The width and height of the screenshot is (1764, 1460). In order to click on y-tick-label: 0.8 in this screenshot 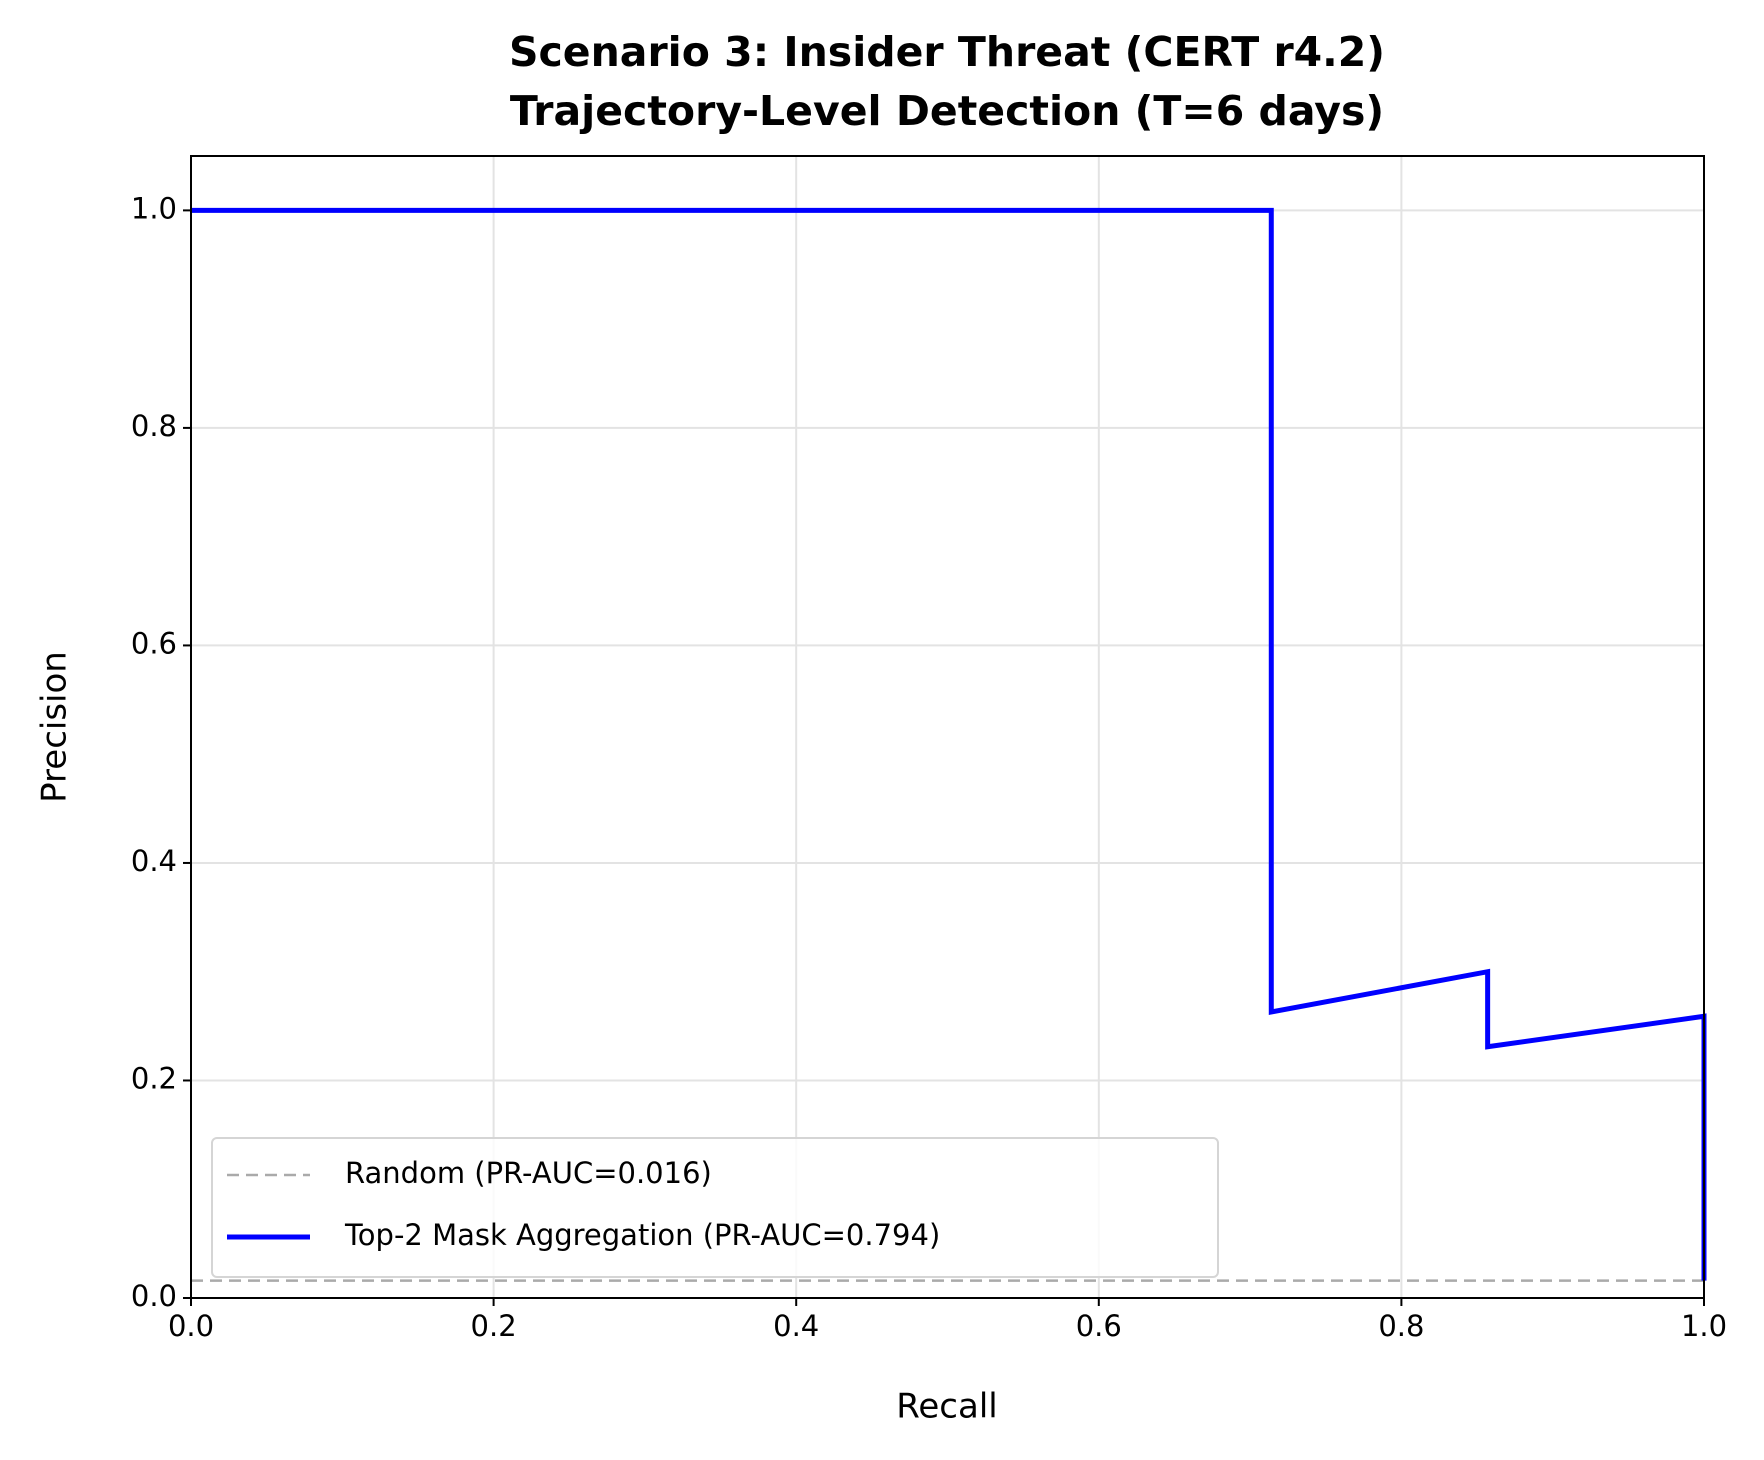, I will do `click(154, 426)`.